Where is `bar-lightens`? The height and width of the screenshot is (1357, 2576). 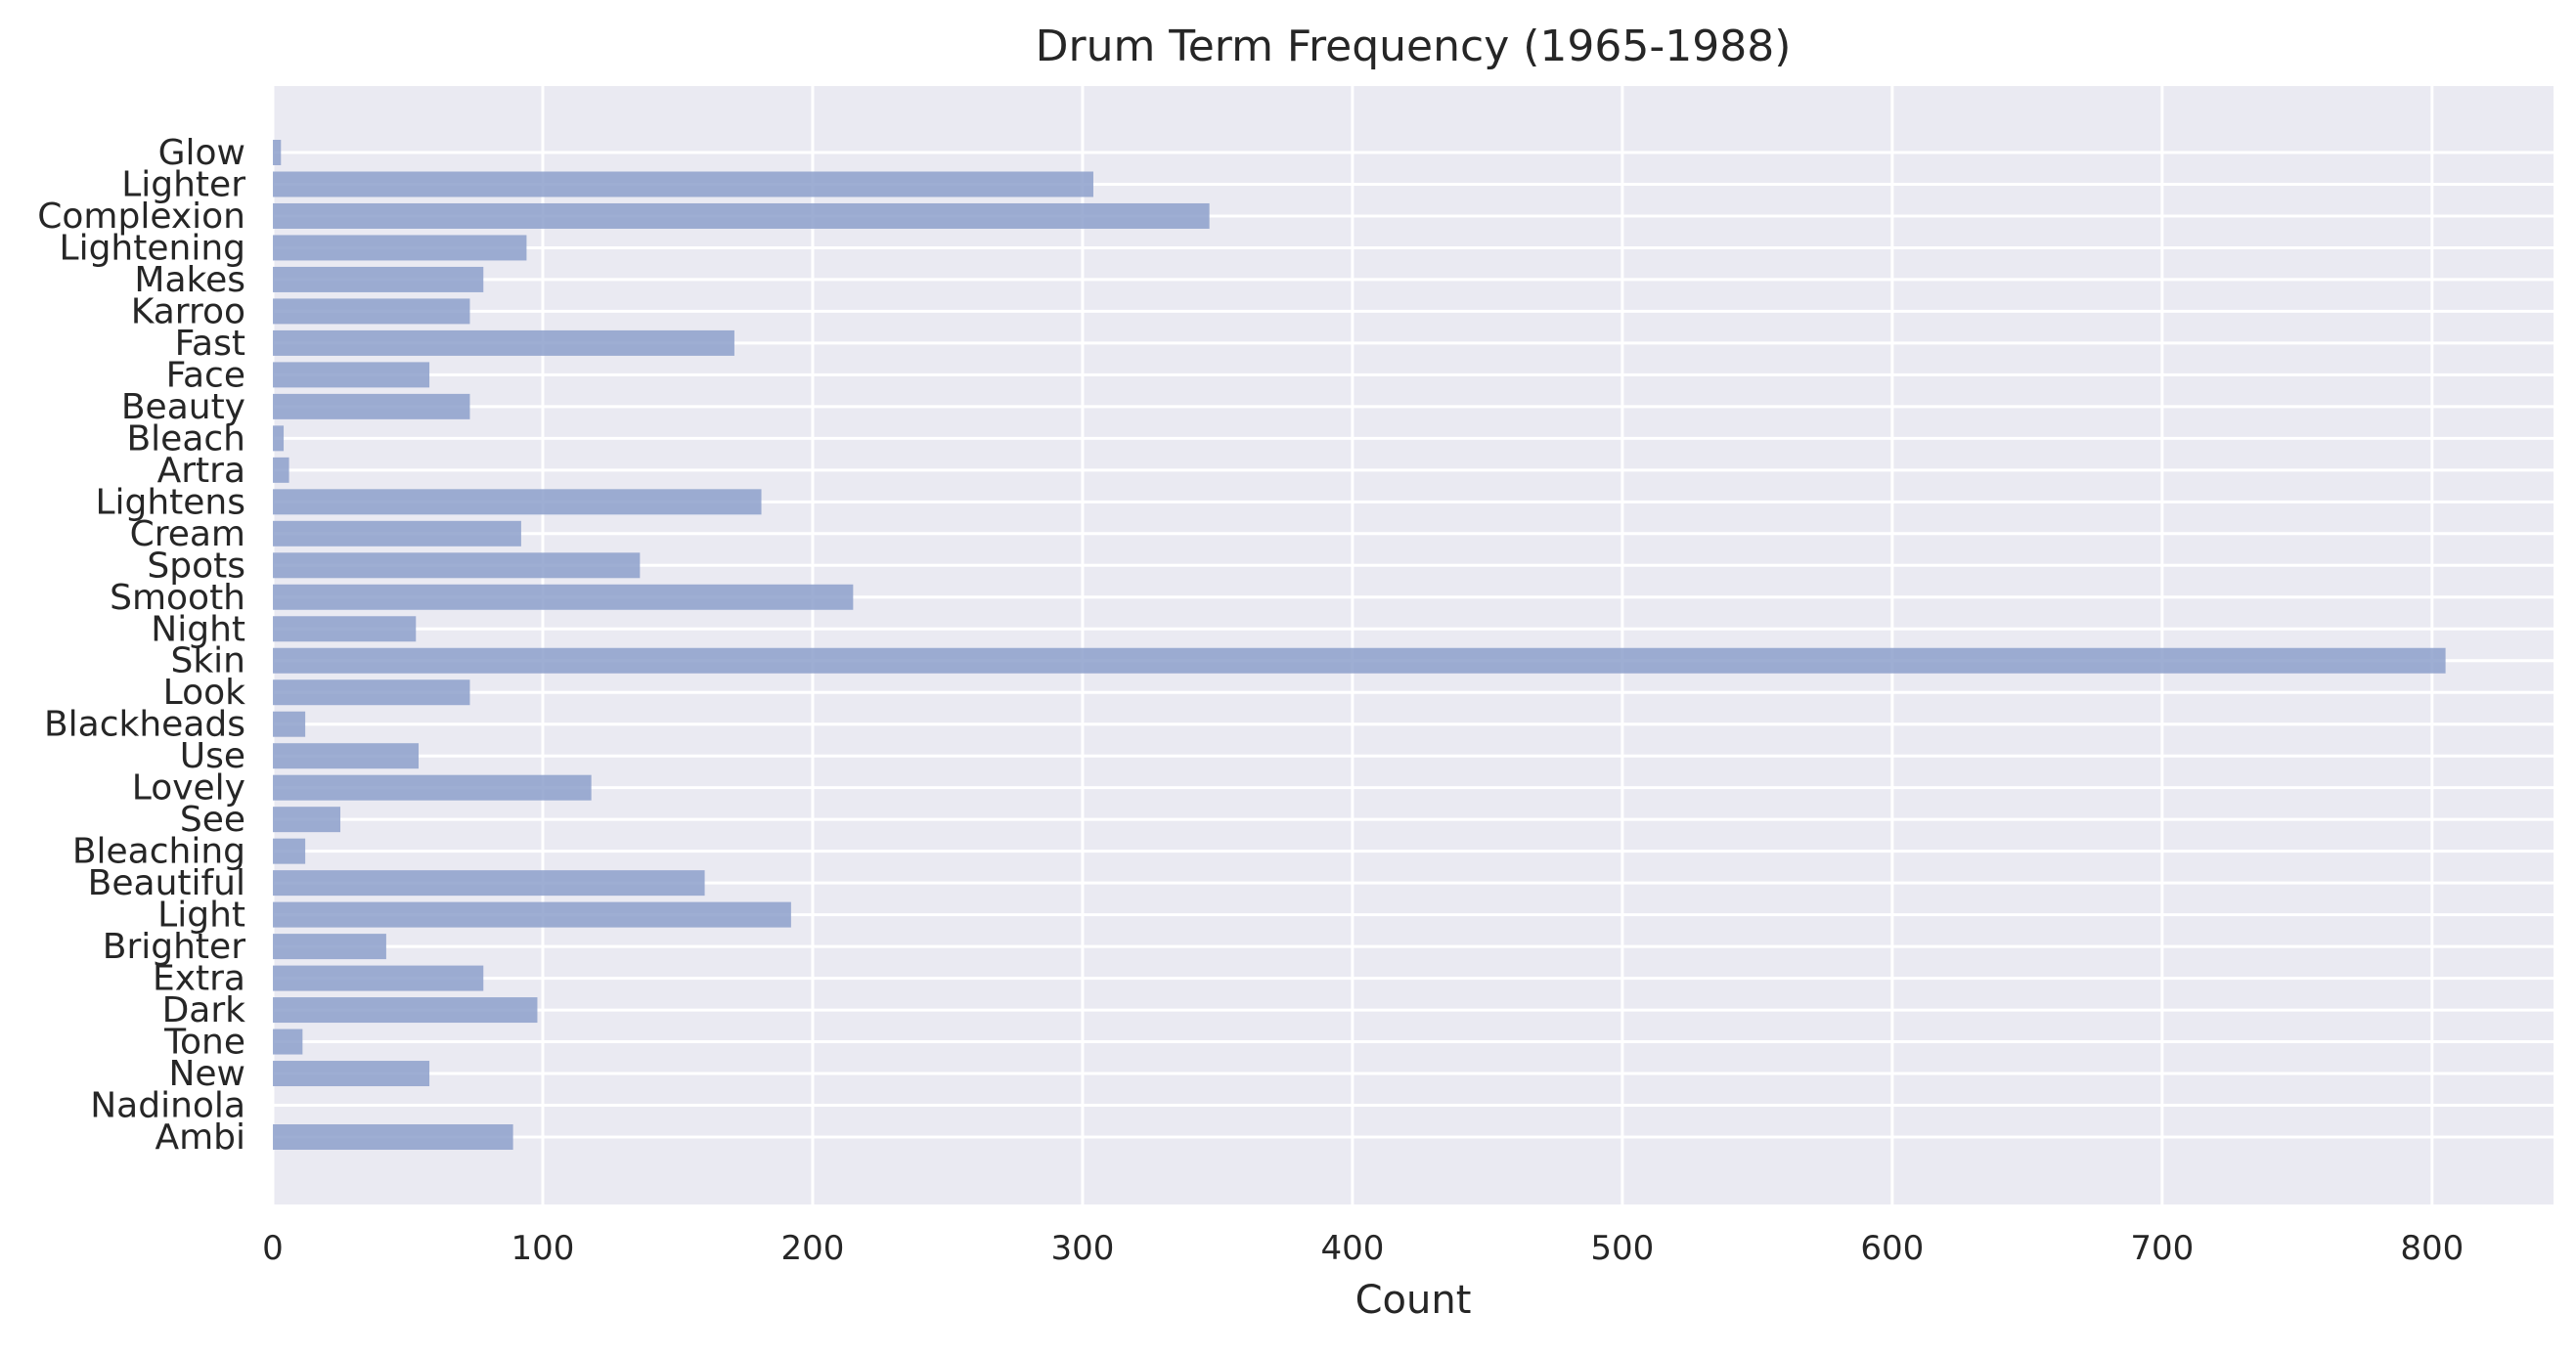
bar-lightens is located at coordinates (517, 502).